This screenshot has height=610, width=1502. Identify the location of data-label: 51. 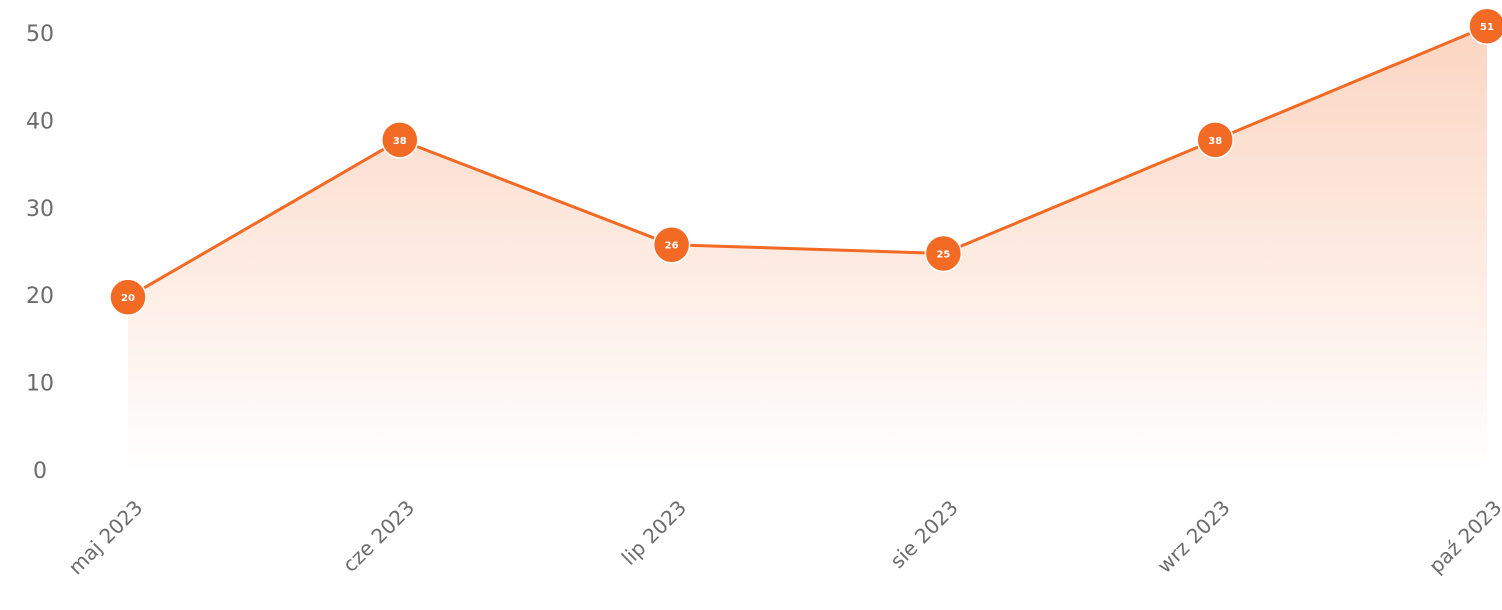
(1487, 27).